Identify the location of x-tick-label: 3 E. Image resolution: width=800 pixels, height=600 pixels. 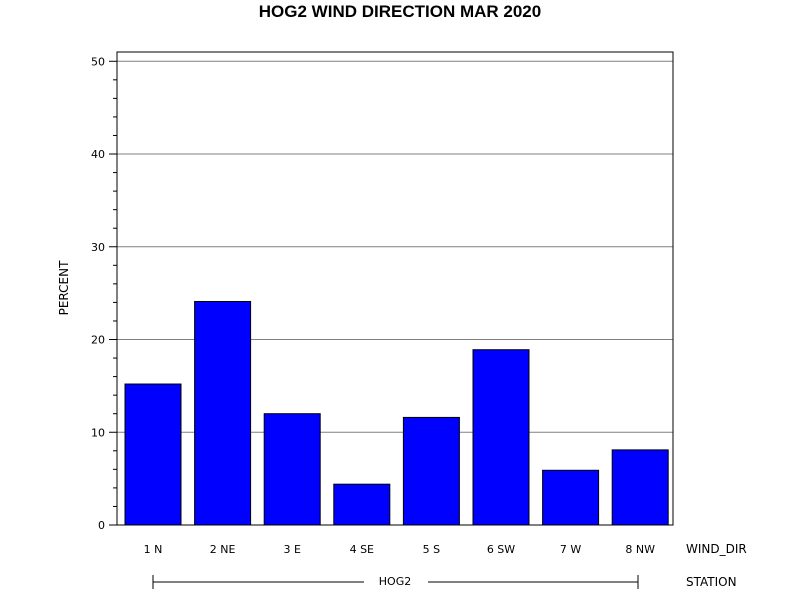
(291, 549).